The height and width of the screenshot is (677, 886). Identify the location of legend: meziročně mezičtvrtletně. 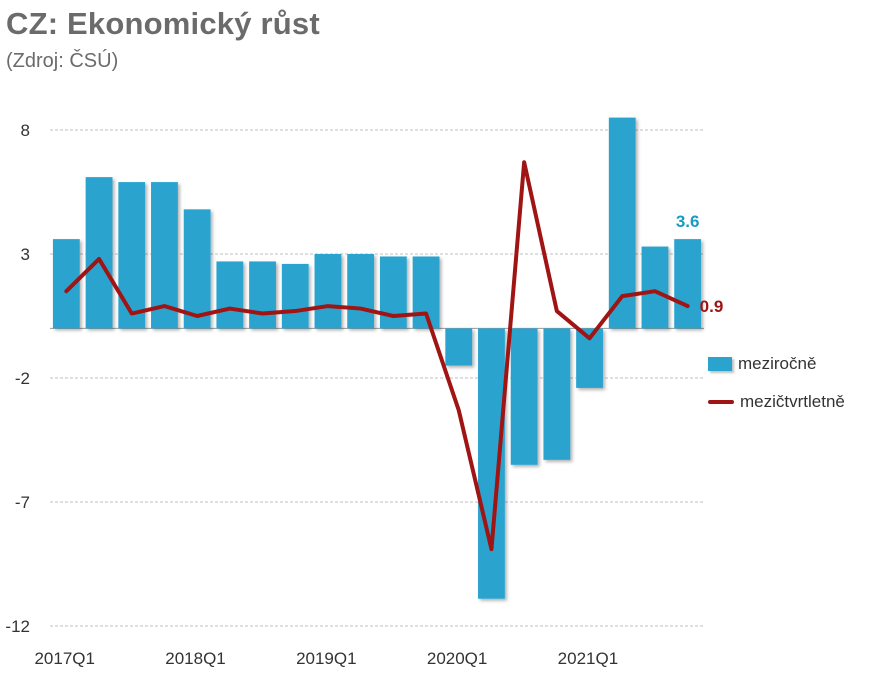
(776, 390).